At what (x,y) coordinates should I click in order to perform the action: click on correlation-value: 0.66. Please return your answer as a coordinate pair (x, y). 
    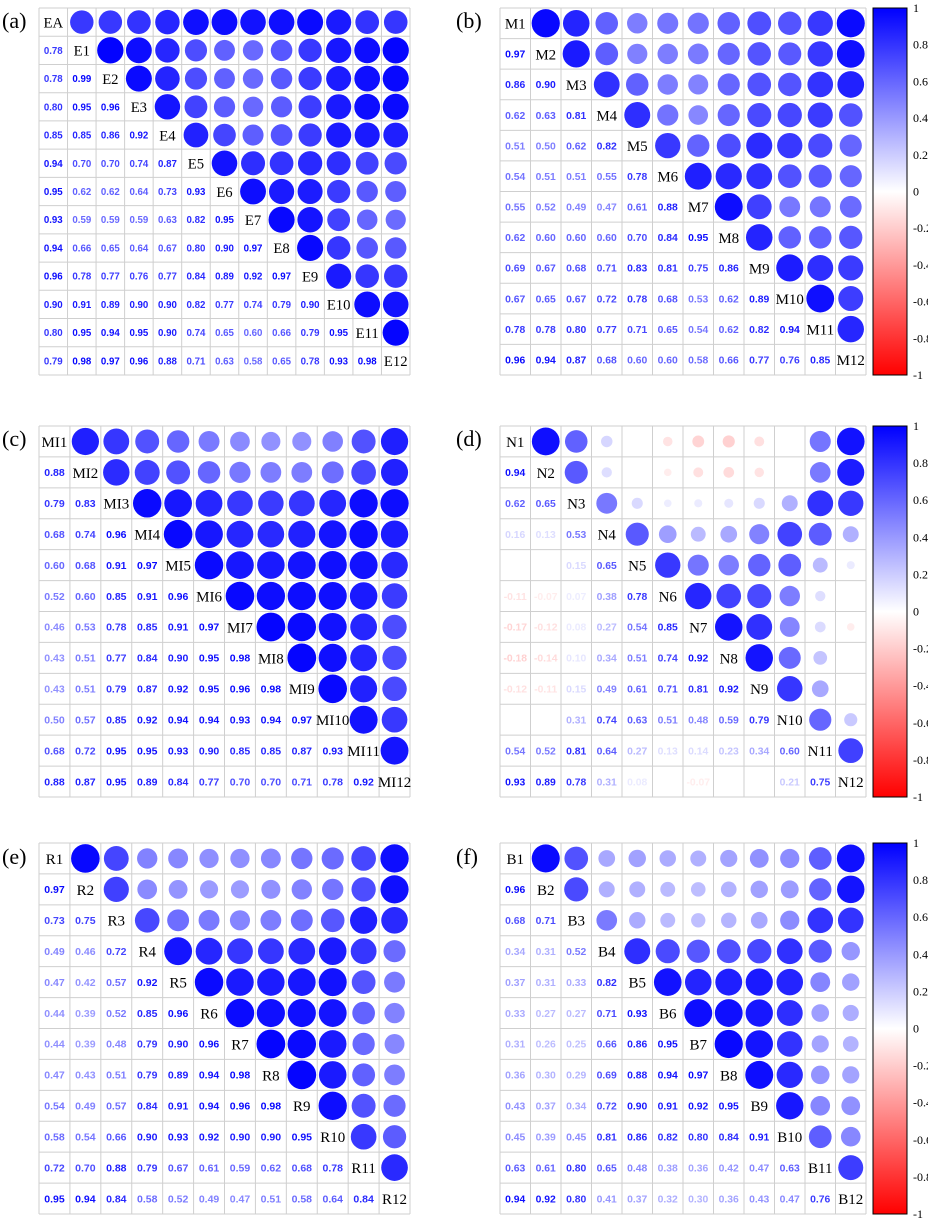
    Looking at the image, I should click on (729, 360).